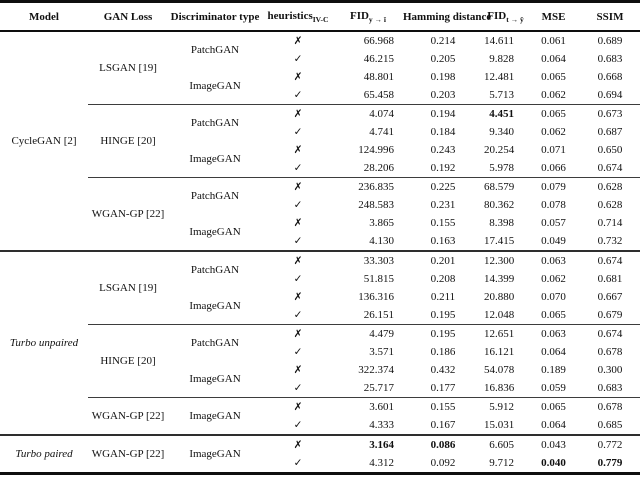 This screenshot has width=640, height=478. I want to click on fid-t-value: 16.121, so click(499, 352).